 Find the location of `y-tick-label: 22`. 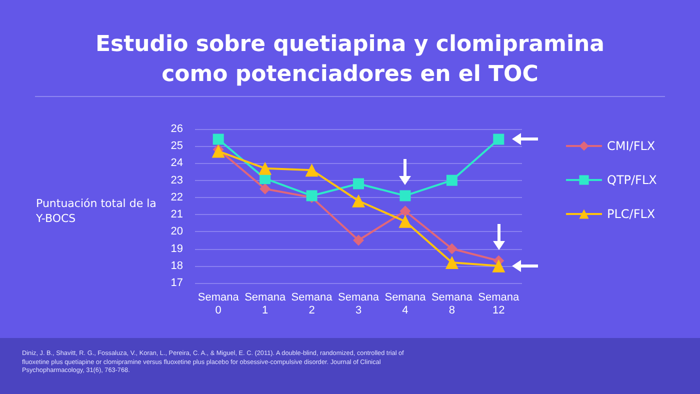

y-tick-label: 22 is located at coordinates (176, 197).